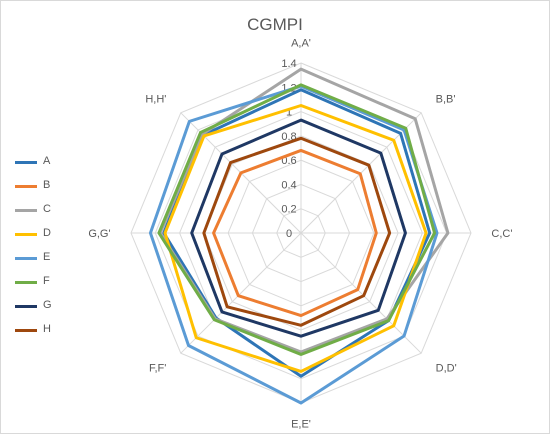 The image size is (550, 434). Describe the element at coordinates (446, 99) in the screenshot. I see `category-label: B,B'` at that location.